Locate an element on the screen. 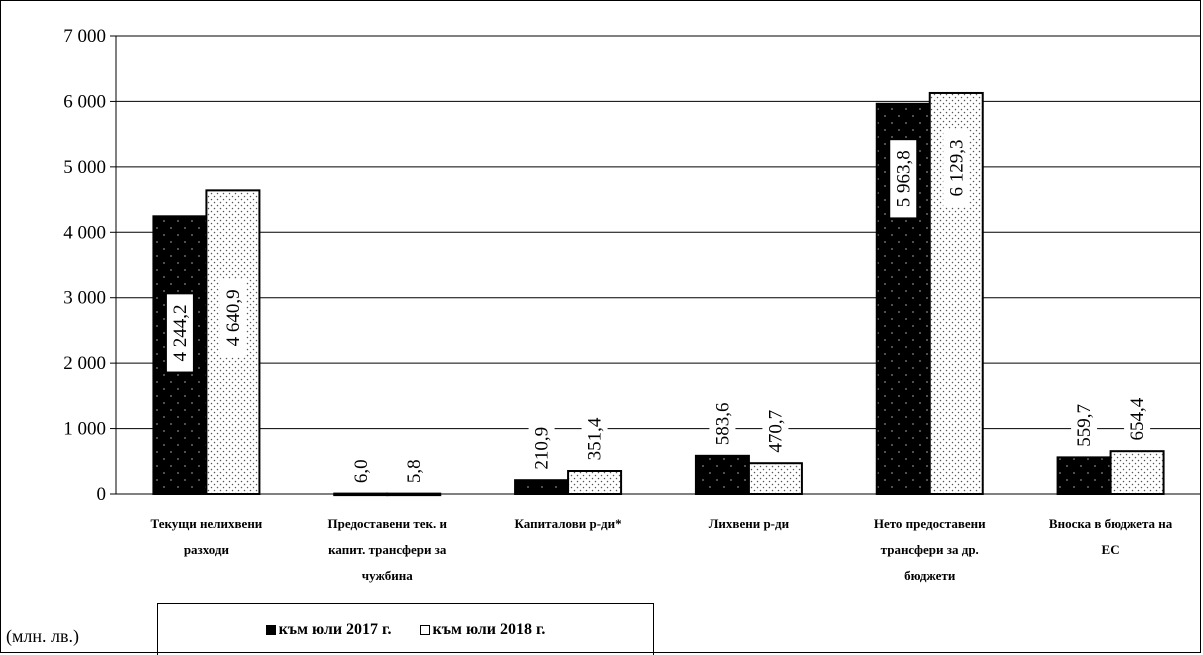 This screenshot has height=655, width=1203. category-label: Нето предоставени is located at coordinates (930, 523).